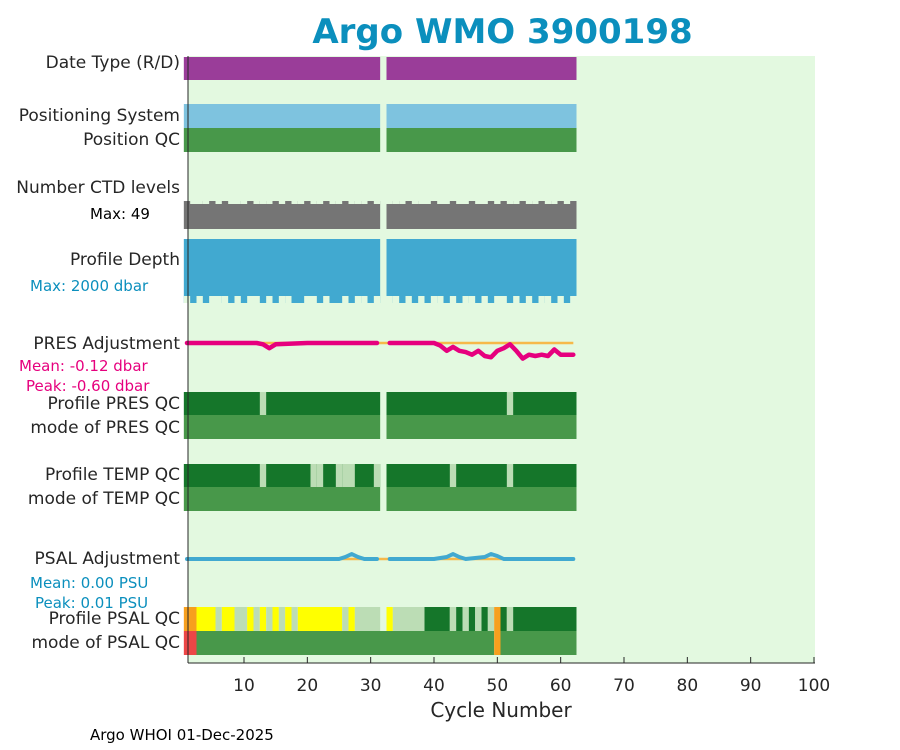  Describe the element at coordinates (688, 686) in the screenshot. I see `x-tick-label: 80` at that location.